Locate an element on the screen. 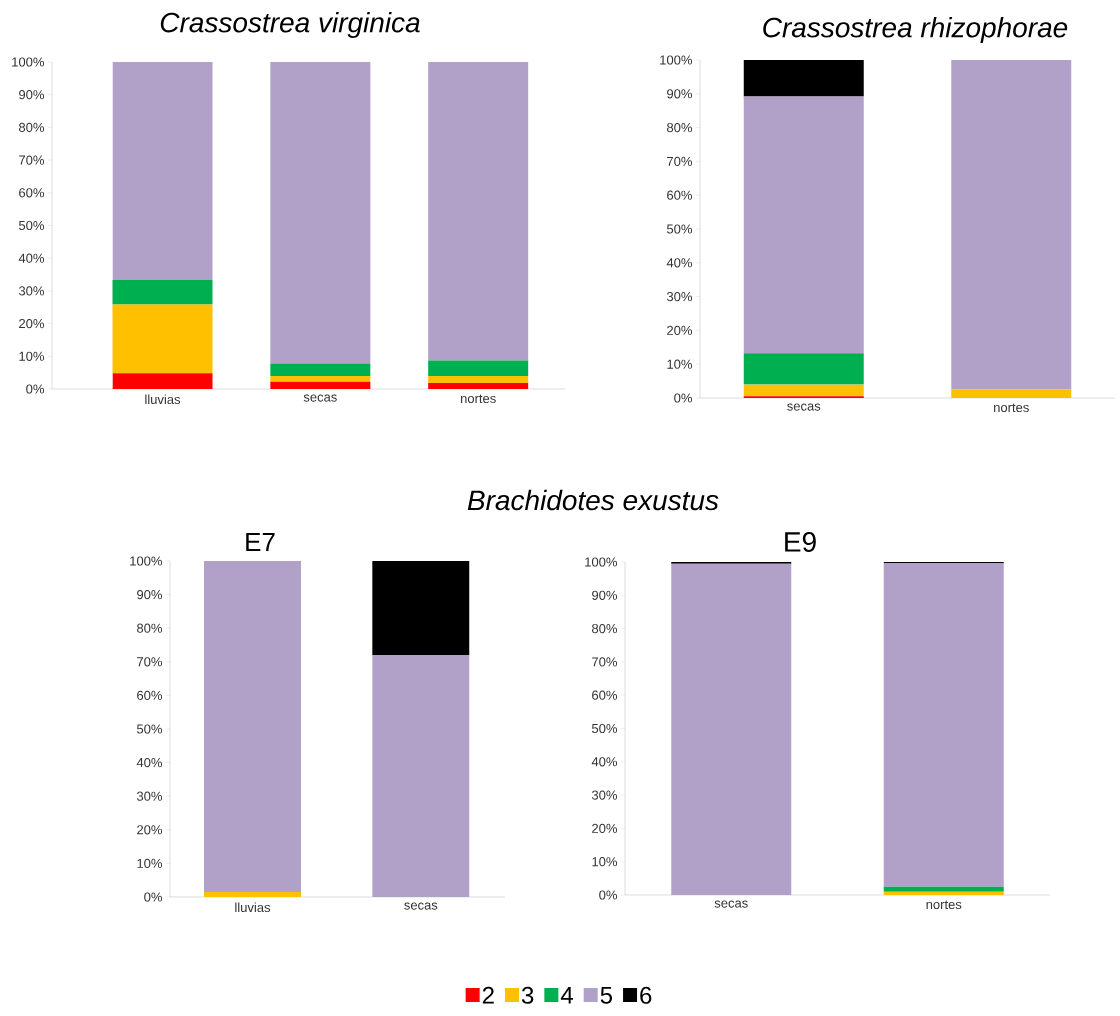  chart-subtitle: E7 is located at coordinates (260, 542).